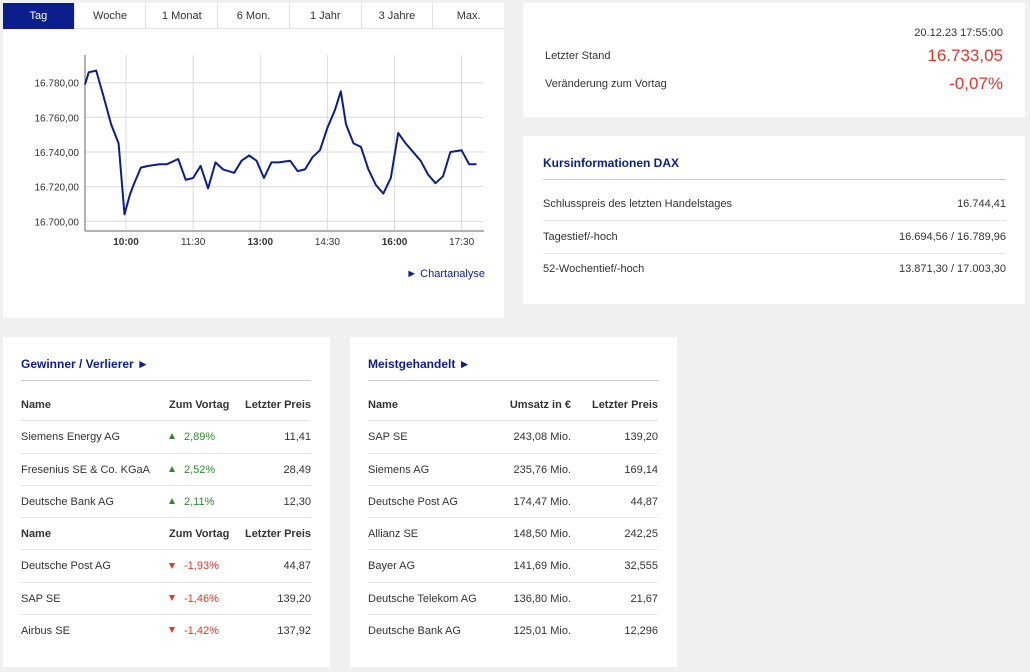 The height and width of the screenshot is (672, 1030). What do you see at coordinates (513, 470) in the screenshot?
I see `table-row: Siemens AG 235,76 Mio. 169,14` at bounding box center [513, 470].